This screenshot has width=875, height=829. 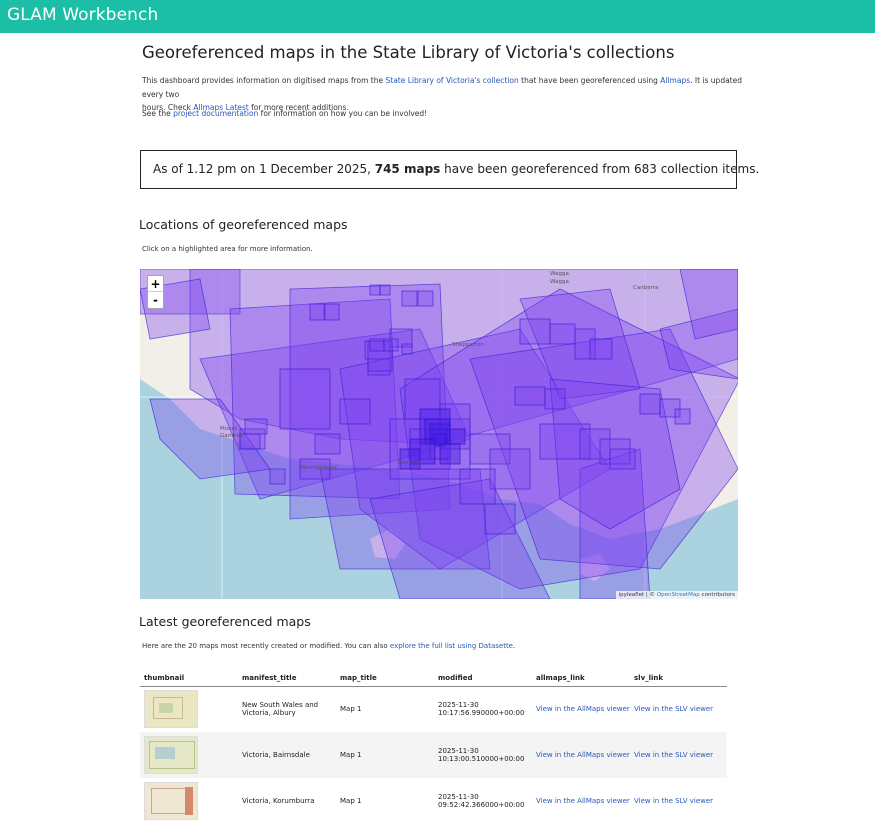 What do you see at coordinates (221, 107) in the screenshot?
I see `allmaps-latest-link: Allmaps Latest` at bounding box center [221, 107].